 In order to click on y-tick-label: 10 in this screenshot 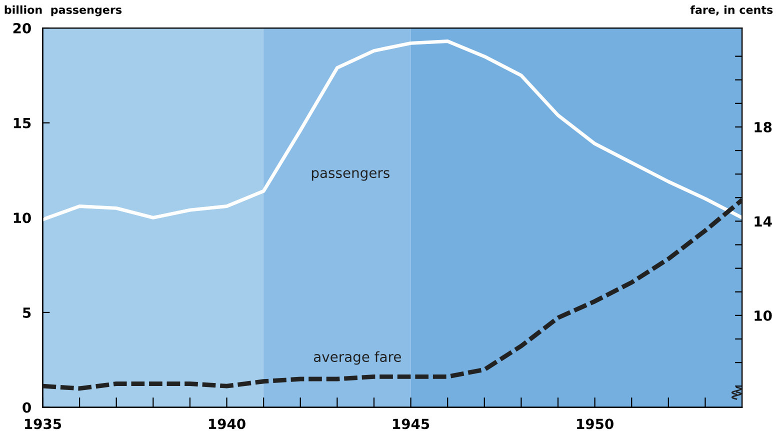, I will do `click(22, 218)`.